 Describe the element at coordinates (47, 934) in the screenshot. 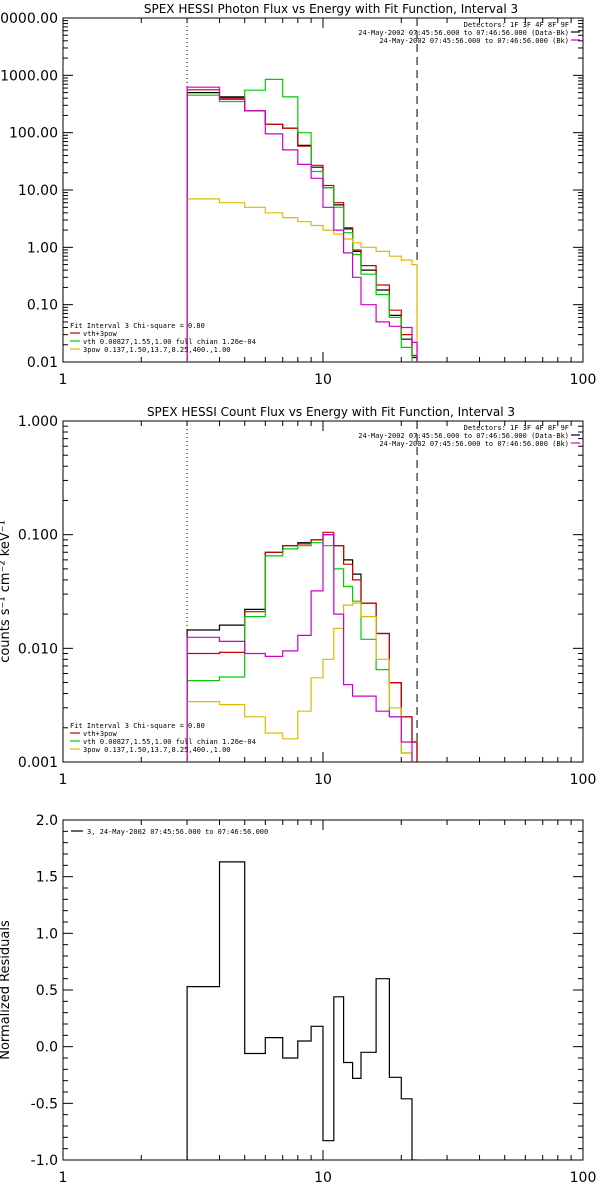

I see `y-tick-label: 1.0` at that location.